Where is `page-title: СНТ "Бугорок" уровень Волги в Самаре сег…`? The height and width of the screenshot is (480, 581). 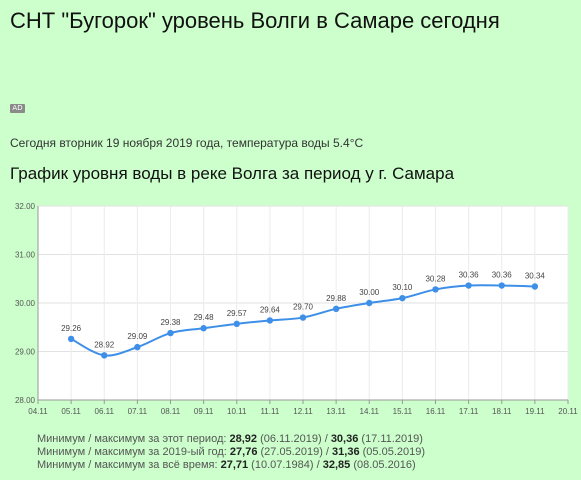 page-title: СНТ "Бугорок" уровень Волги в Самаре сег… is located at coordinates (255, 20).